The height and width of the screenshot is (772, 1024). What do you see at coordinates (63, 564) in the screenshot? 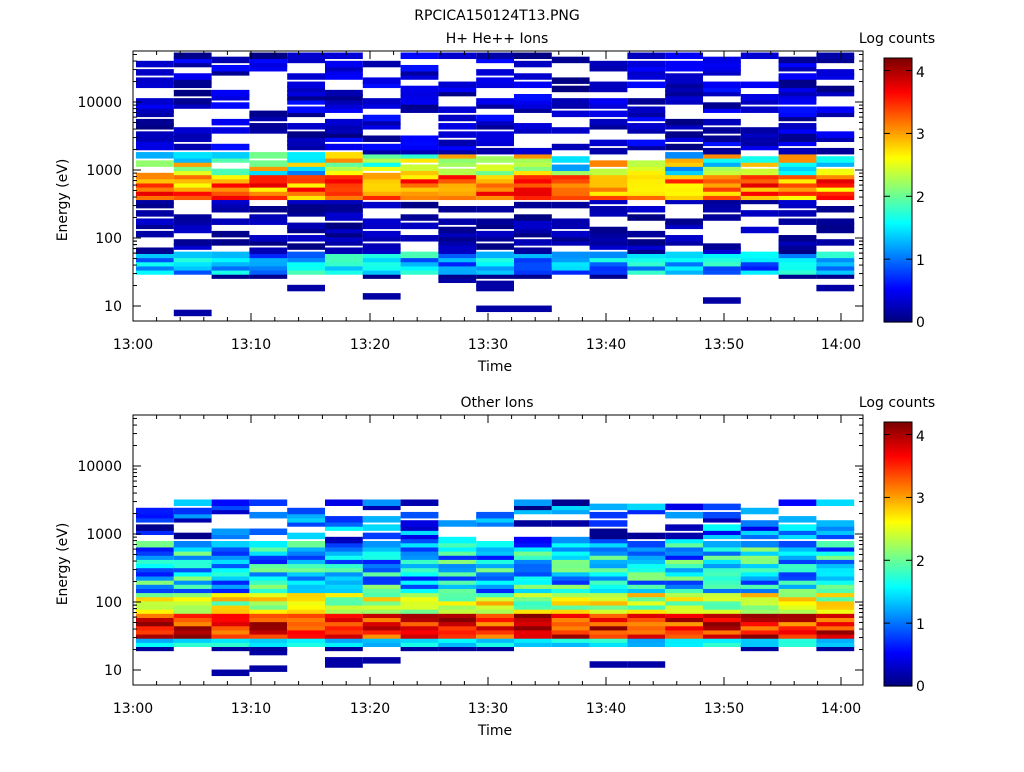
I see `panel-2-ylabel: Energy (eV)` at bounding box center [63, 564].